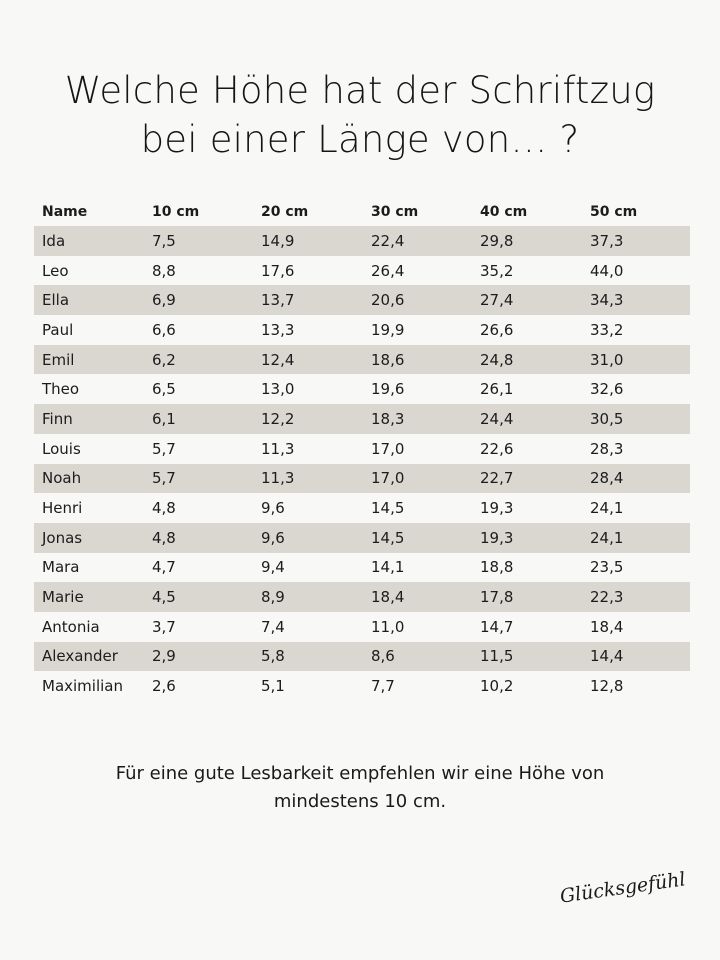 This screenshot has width=720, height=960. I want to click on header-10cm: 10 cm, so click(176, 211).